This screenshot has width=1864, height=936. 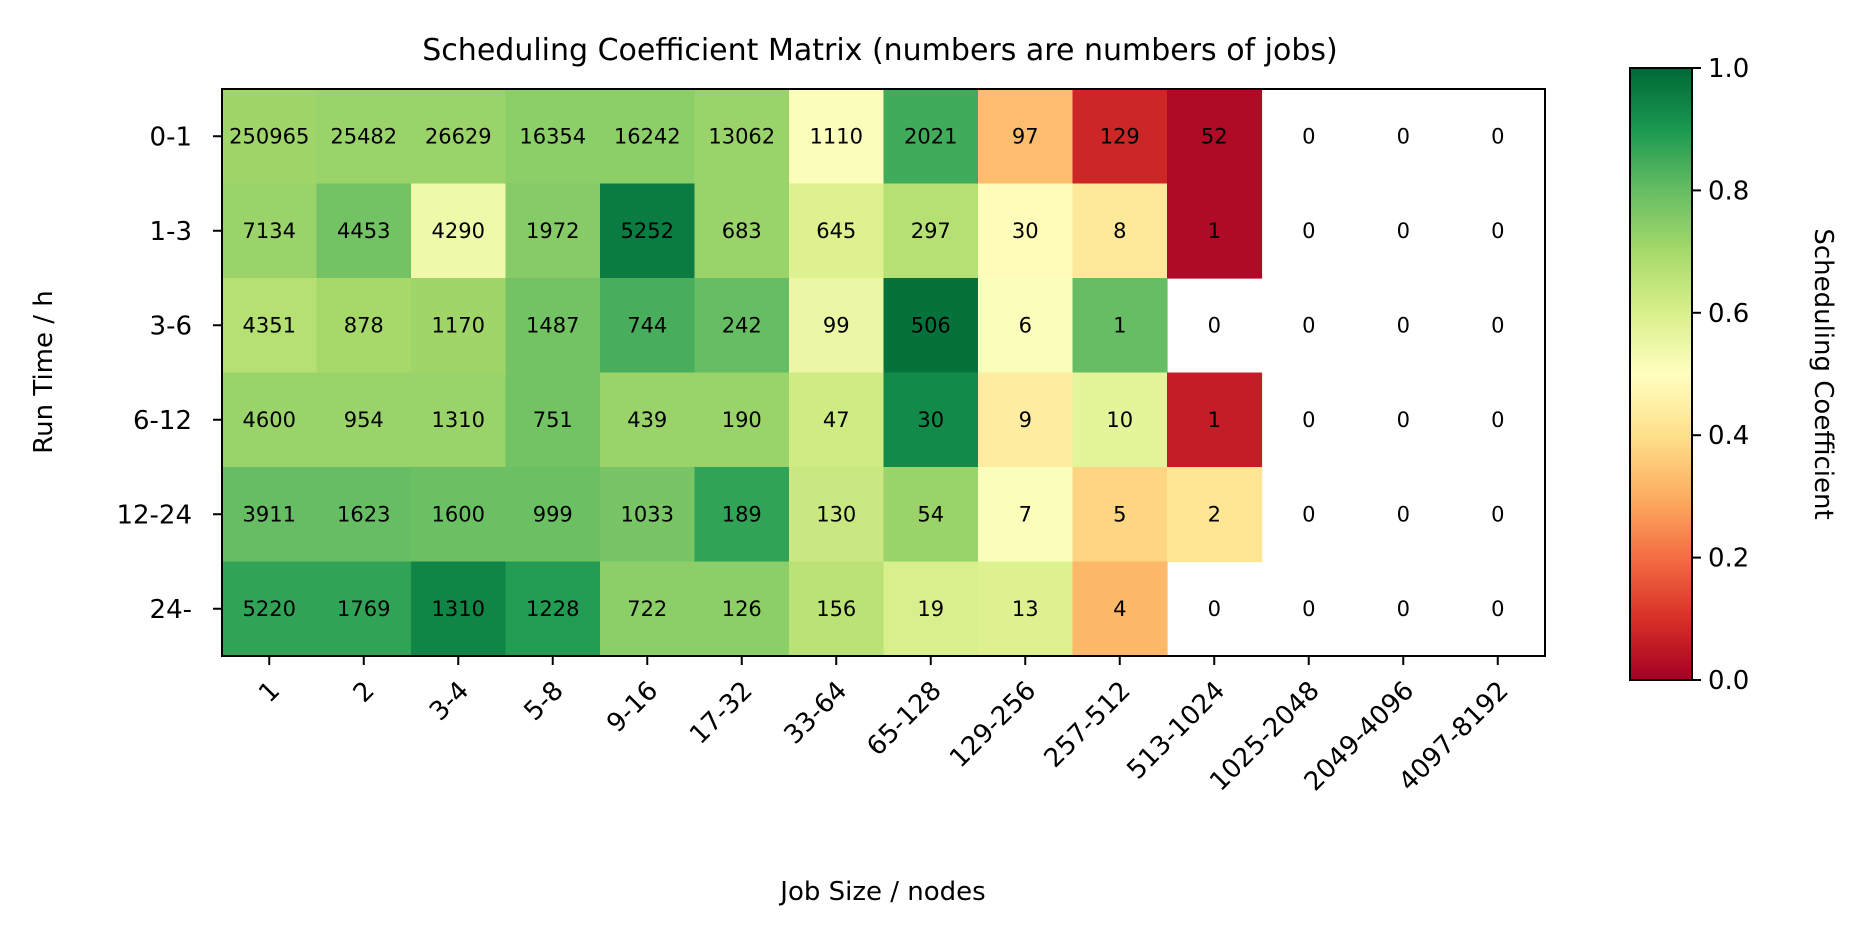 I want to click on cell-count-label: 683, so click(x=742, y=231).